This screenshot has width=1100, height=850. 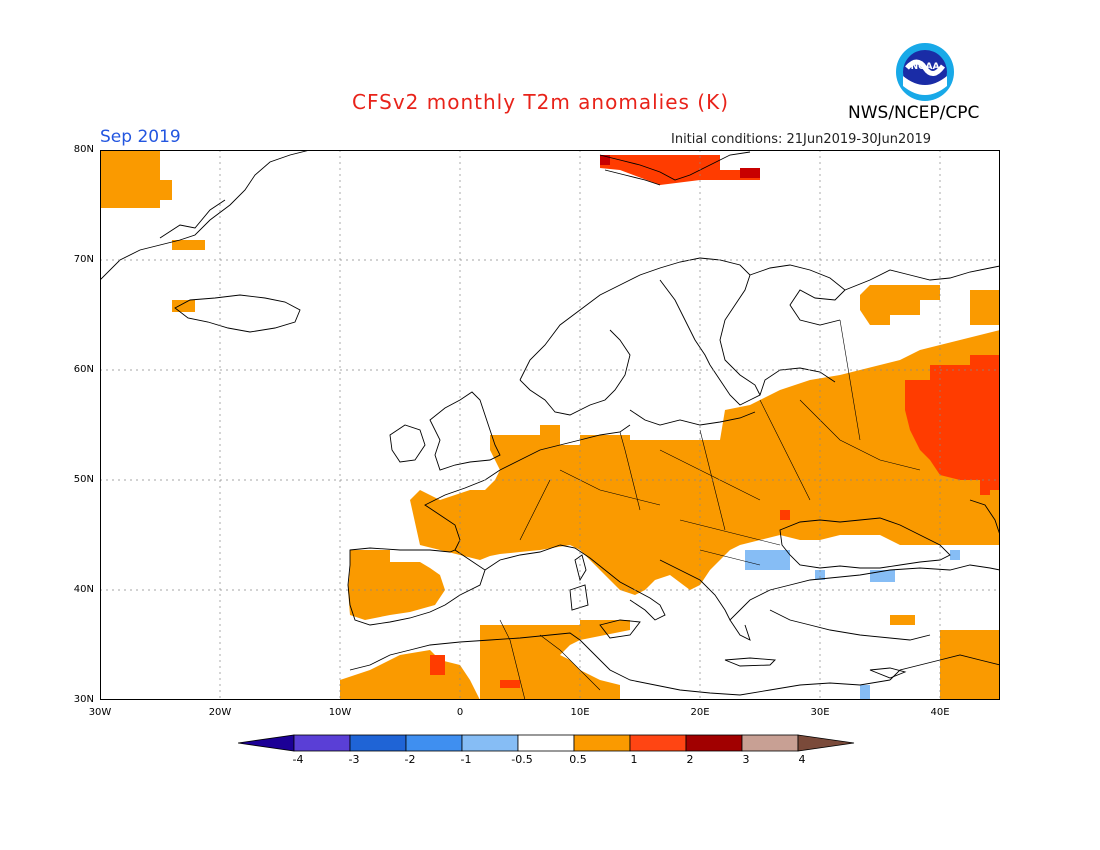 I want to click on svg-text: NOAA, so click(x=925, y=67).